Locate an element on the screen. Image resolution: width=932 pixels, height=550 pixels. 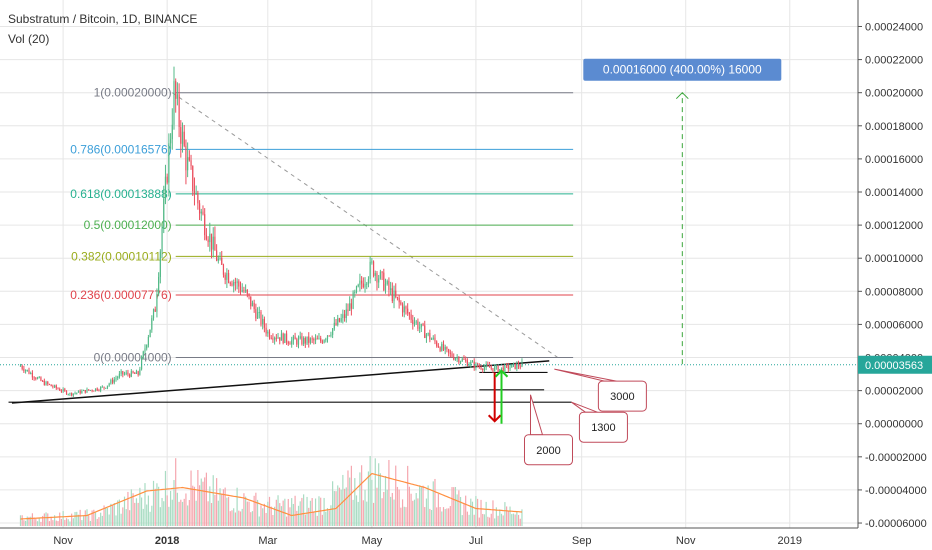
volume-indicator-label: Vol (20) is located at coordinates (29, 39).